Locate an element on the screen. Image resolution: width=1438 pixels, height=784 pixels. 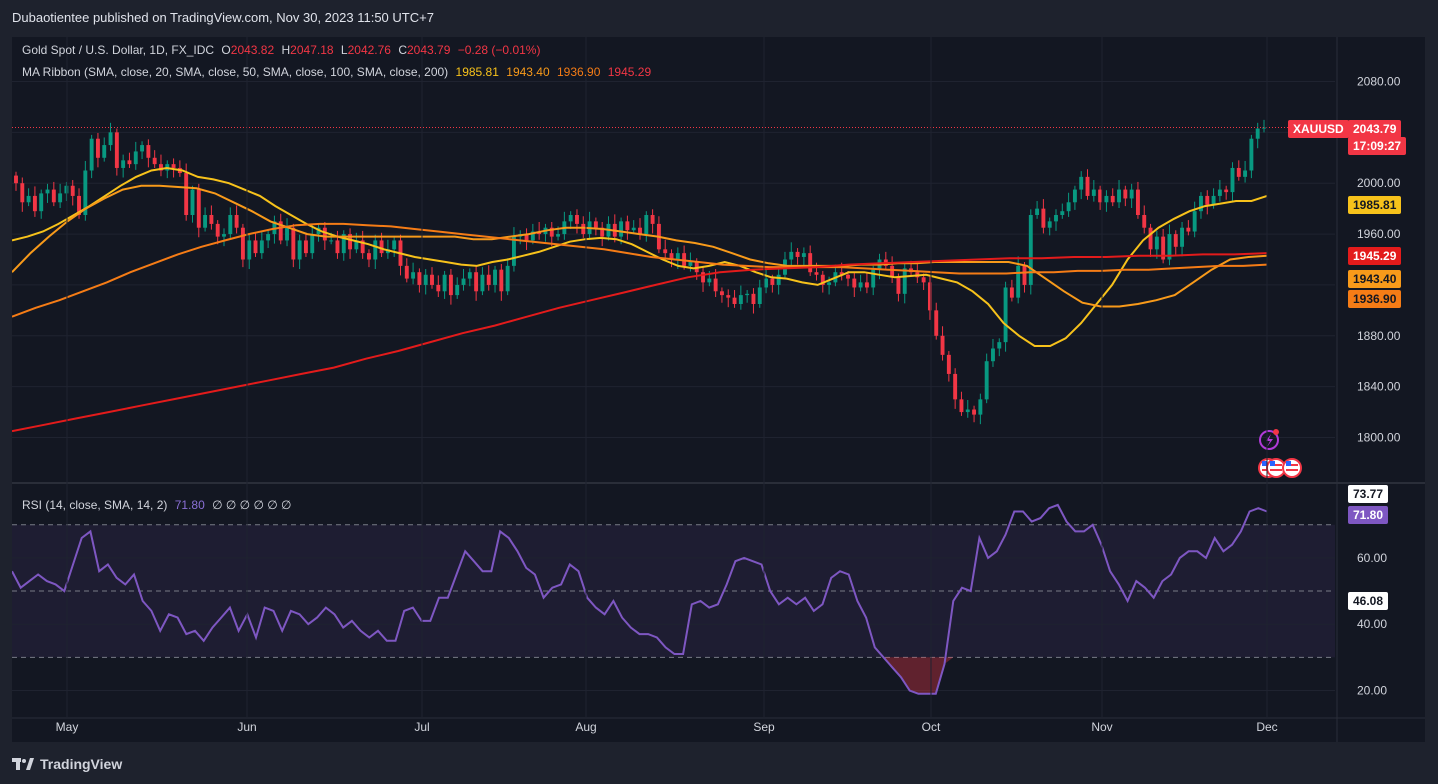
last-price-value: 2043.79 is located at coordinates (1375, 129).